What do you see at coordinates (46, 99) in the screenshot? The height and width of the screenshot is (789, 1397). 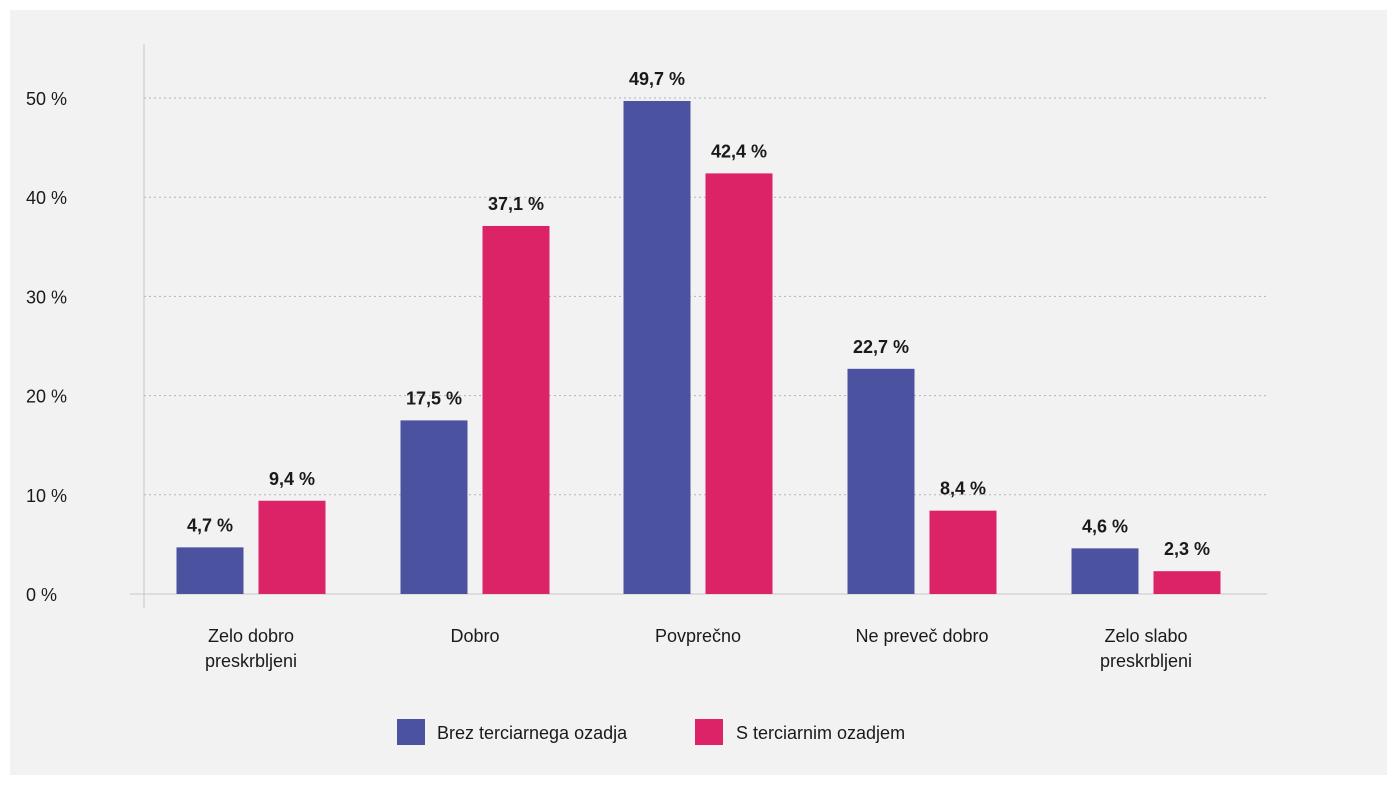 I see `y-tick-label: 50 %` at bounding box center [46, 99].